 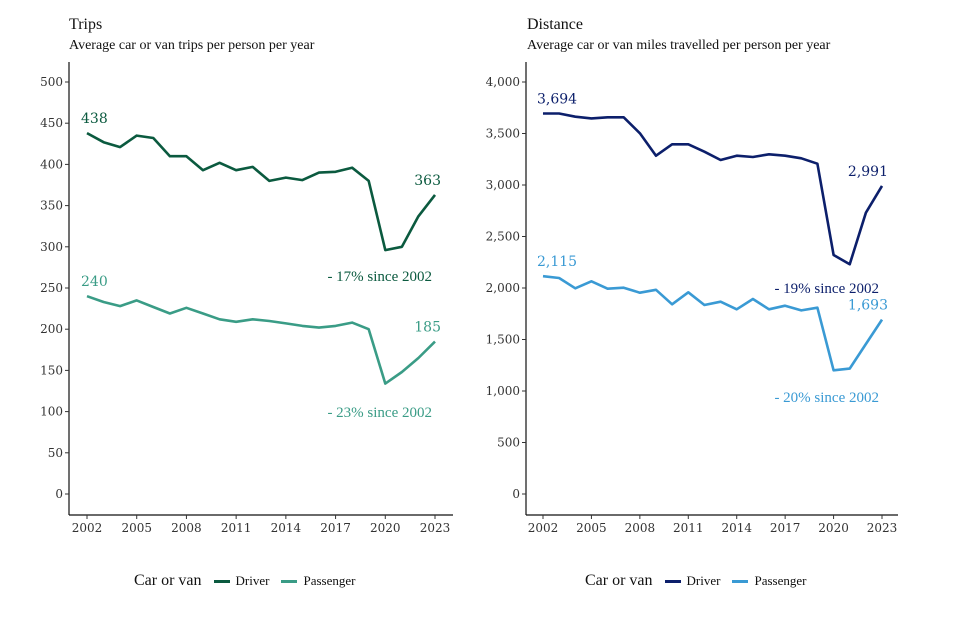 What do you see at coordinates (543, 528) in the screenshot?
I see `distance-x-tick-label: 2002` at bounding box center [543, 528].